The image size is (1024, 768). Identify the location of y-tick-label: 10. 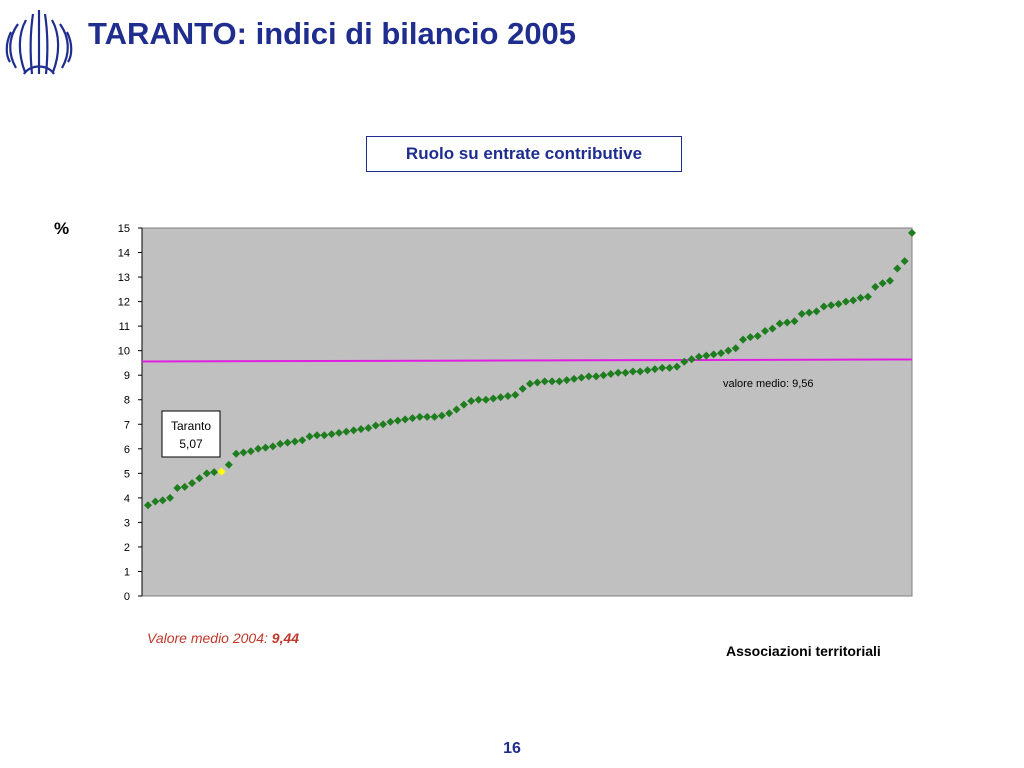
(124, 352).